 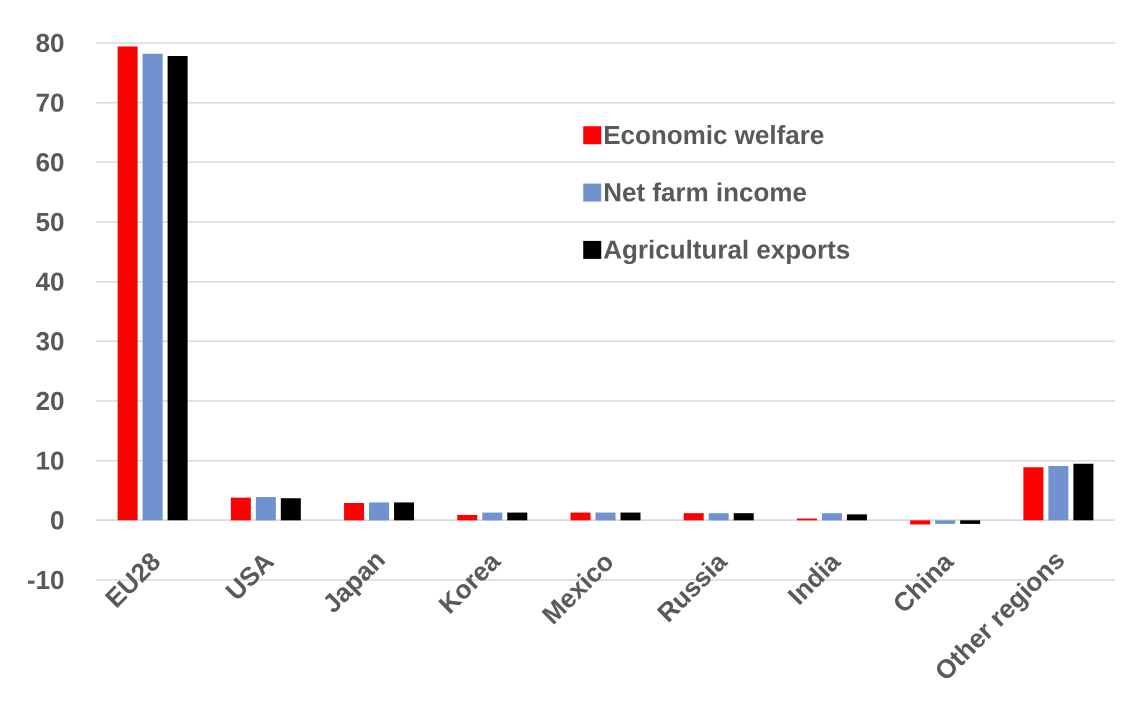 I want to click on y-tick-label: 10, so click(x=50, y=460).